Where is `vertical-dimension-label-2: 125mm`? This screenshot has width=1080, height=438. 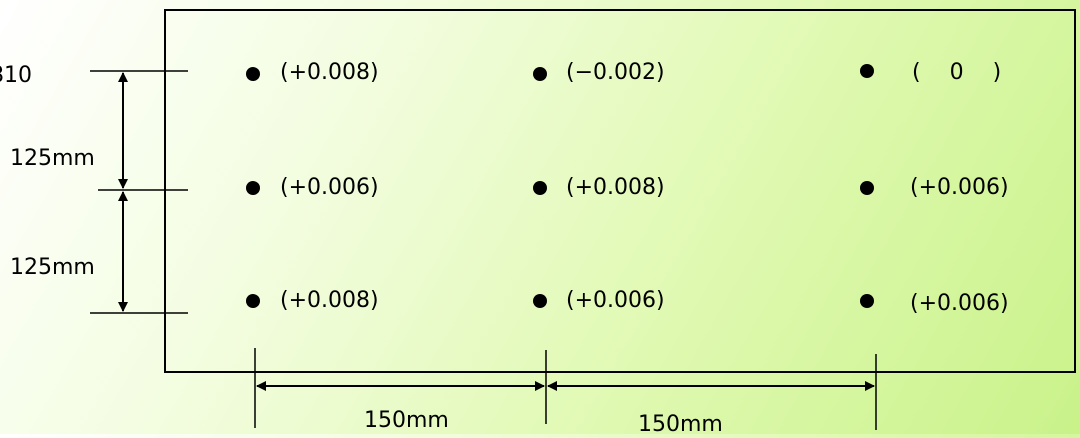
vertical-dimension-label-2: 125mm is located at coordinates (52, 267).